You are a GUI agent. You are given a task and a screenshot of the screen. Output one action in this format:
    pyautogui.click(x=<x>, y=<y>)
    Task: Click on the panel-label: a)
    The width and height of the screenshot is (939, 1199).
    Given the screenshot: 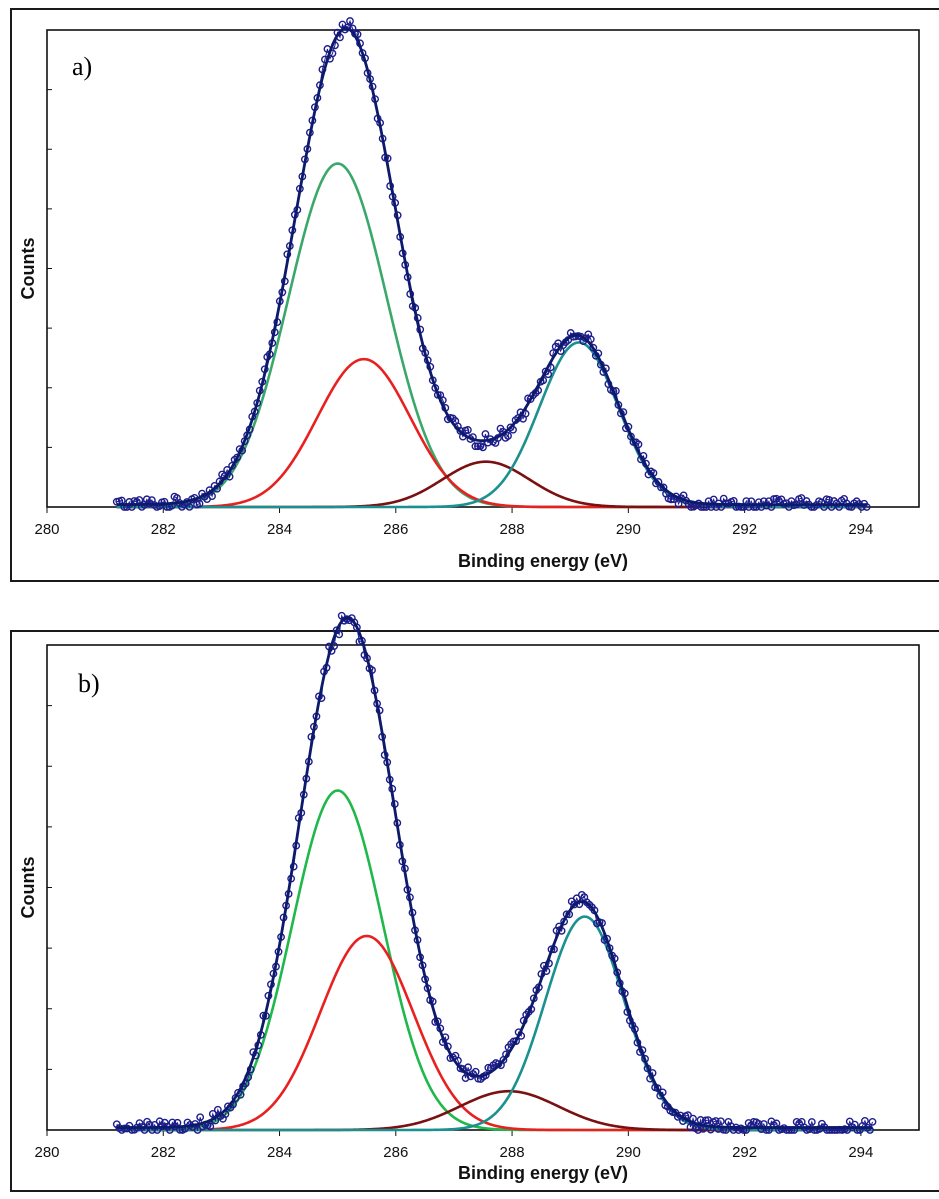 What is the action you would take?
    pyautogui.click(x=82, y=66)
    